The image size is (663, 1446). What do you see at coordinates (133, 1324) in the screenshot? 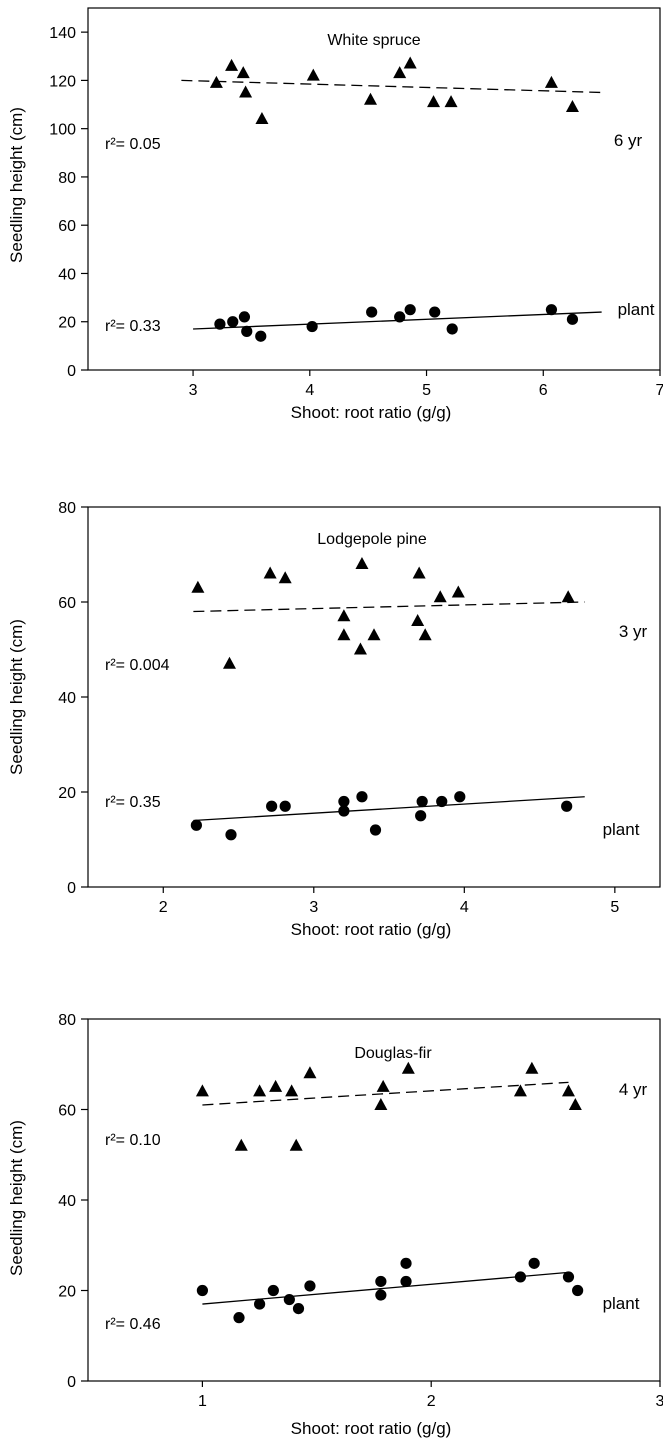
I see `r-squared-lower: r²= 0.46` at bounding box center [133, 1324].